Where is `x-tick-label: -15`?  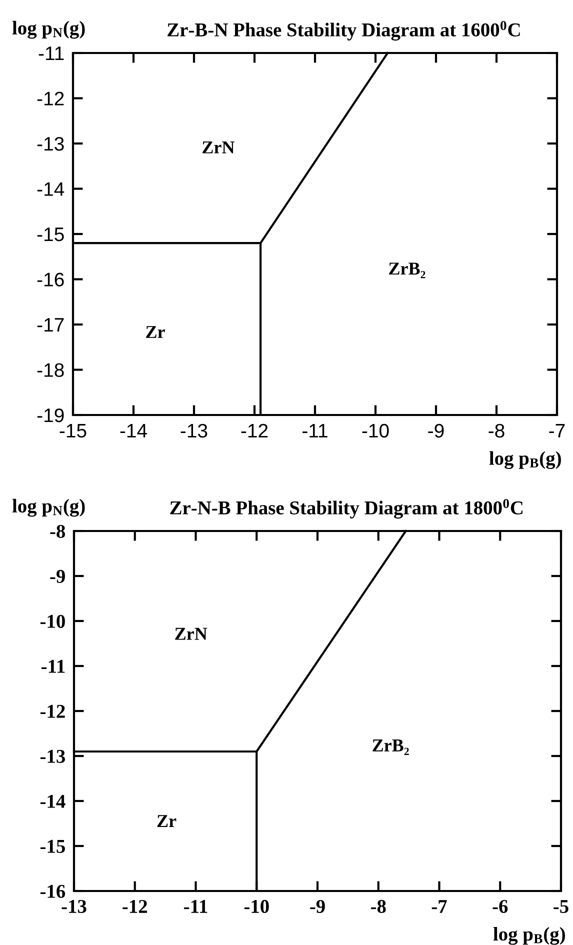 x-tick-label: -15 is located at coordinates (73, 431).